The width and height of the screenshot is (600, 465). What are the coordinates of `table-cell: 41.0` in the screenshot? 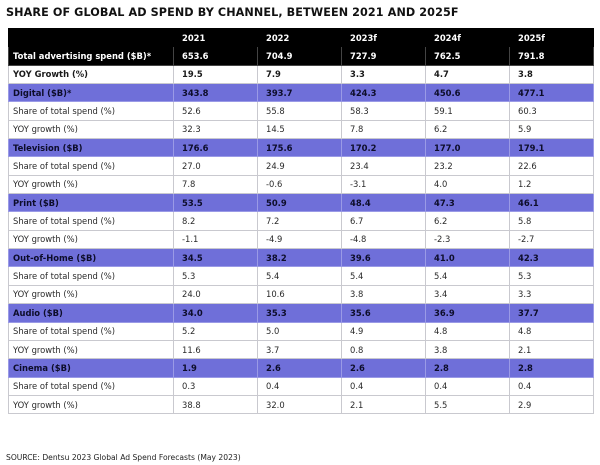 It's located at (467, 258).